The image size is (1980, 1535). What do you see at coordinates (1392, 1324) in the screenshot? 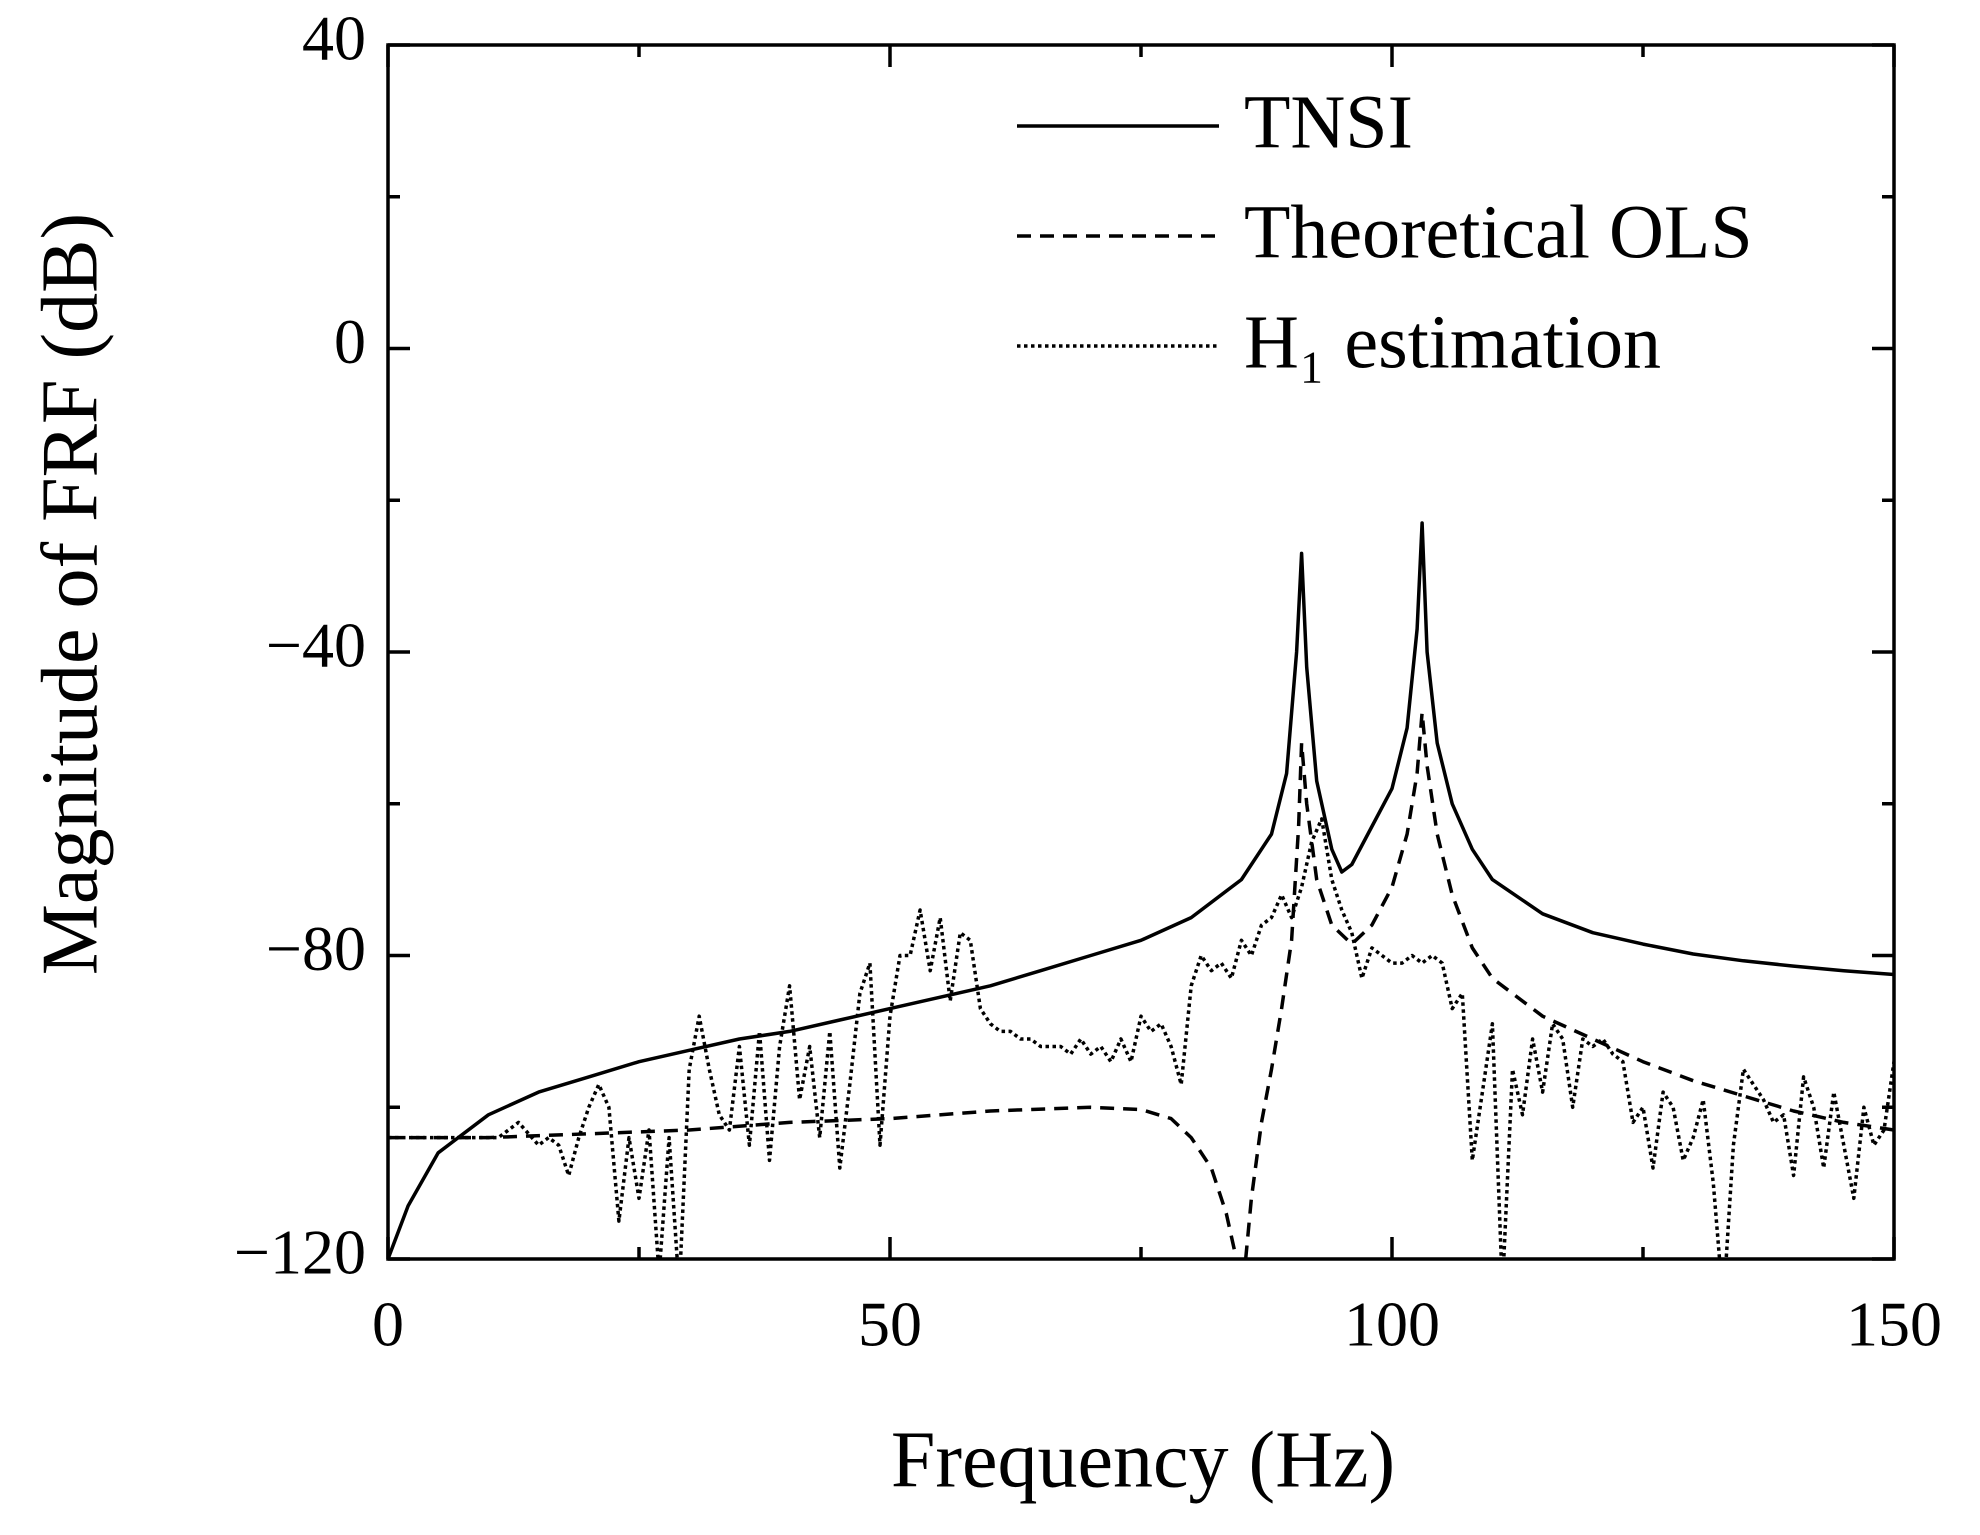
I see `x-tick-label: 100` at bounding box center [1392, 1324].